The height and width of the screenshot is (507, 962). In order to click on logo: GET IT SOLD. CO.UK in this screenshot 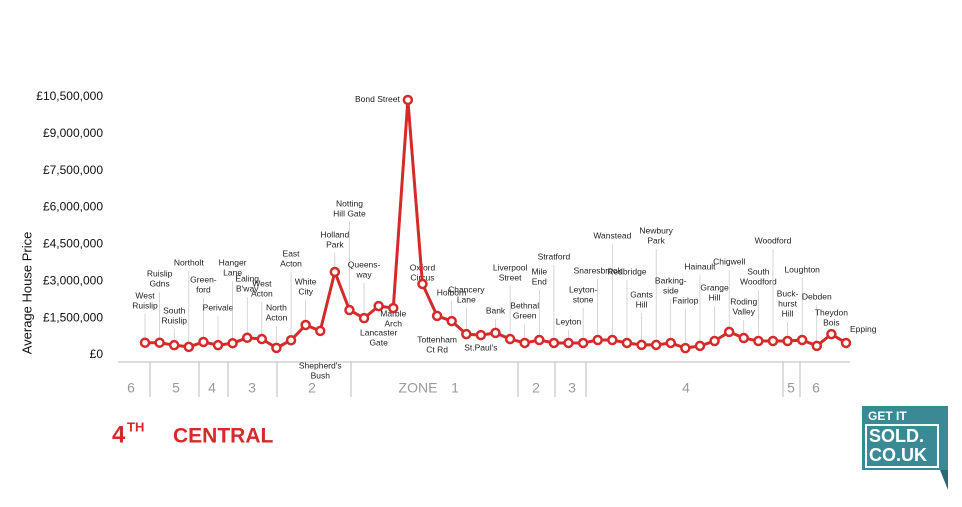, I will do `click(905, 448)`.